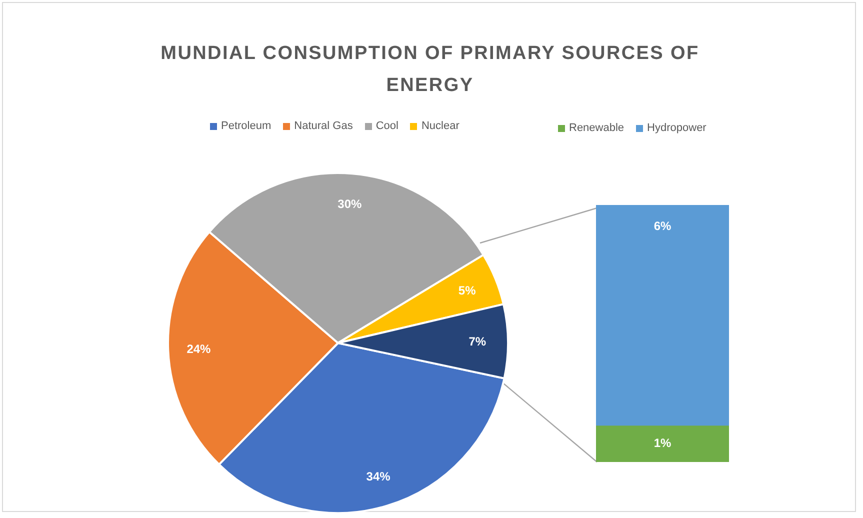 The image size is (863, 518). I want to click on data-label: 34%, so click(378, 476).